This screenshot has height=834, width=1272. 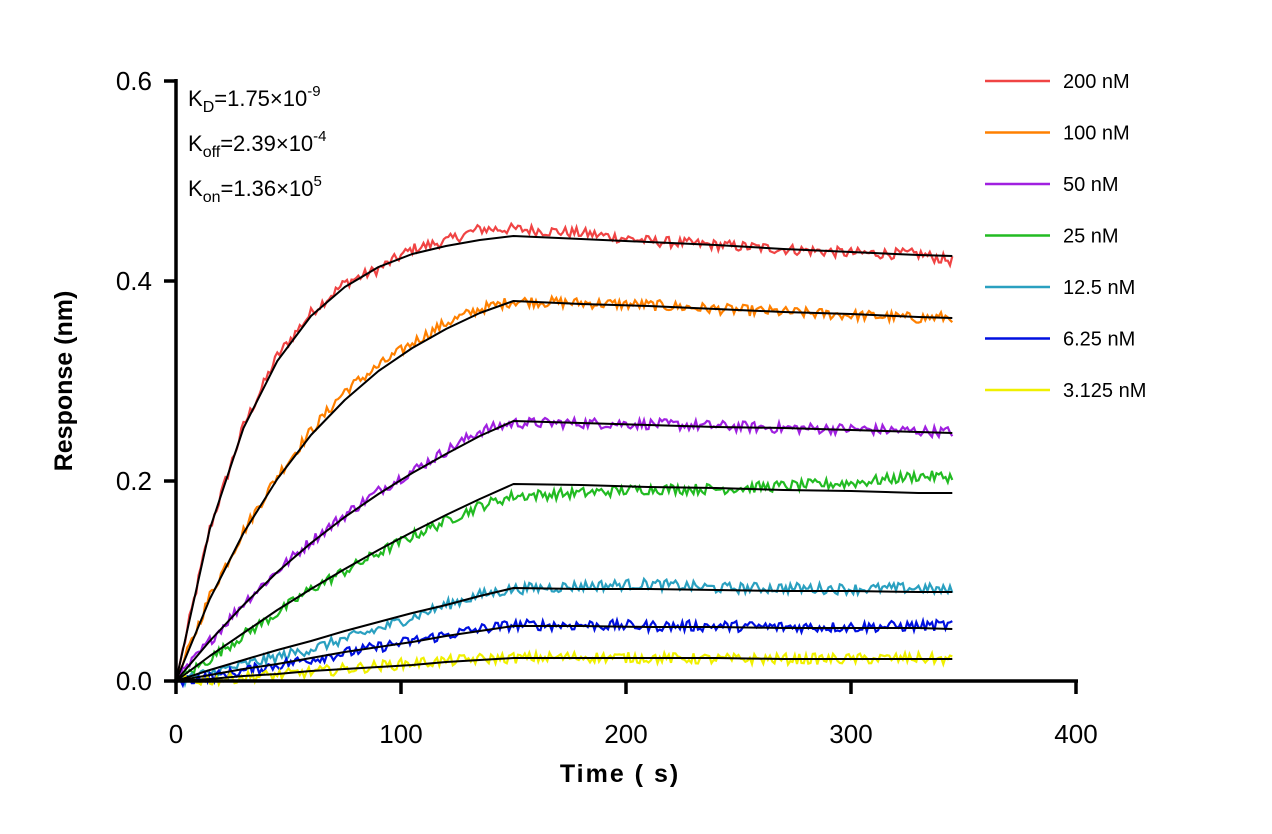 I want to click on trace-6_25-nM, so click(x=564, y=652).